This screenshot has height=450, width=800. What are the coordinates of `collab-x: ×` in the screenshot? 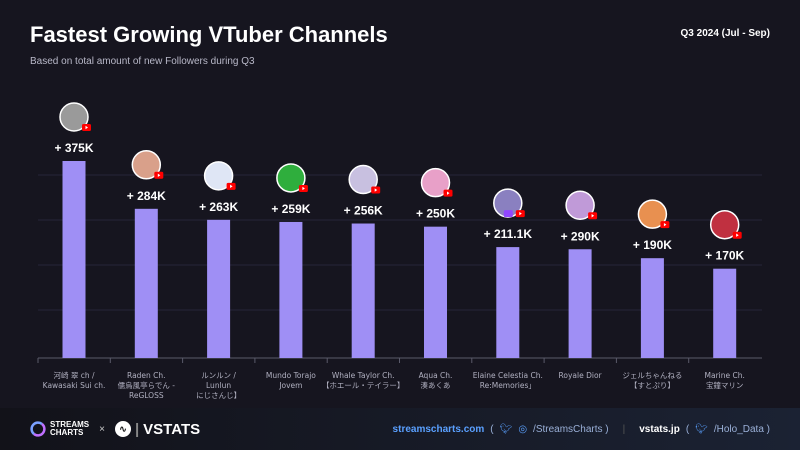 It's located at (102, 429).